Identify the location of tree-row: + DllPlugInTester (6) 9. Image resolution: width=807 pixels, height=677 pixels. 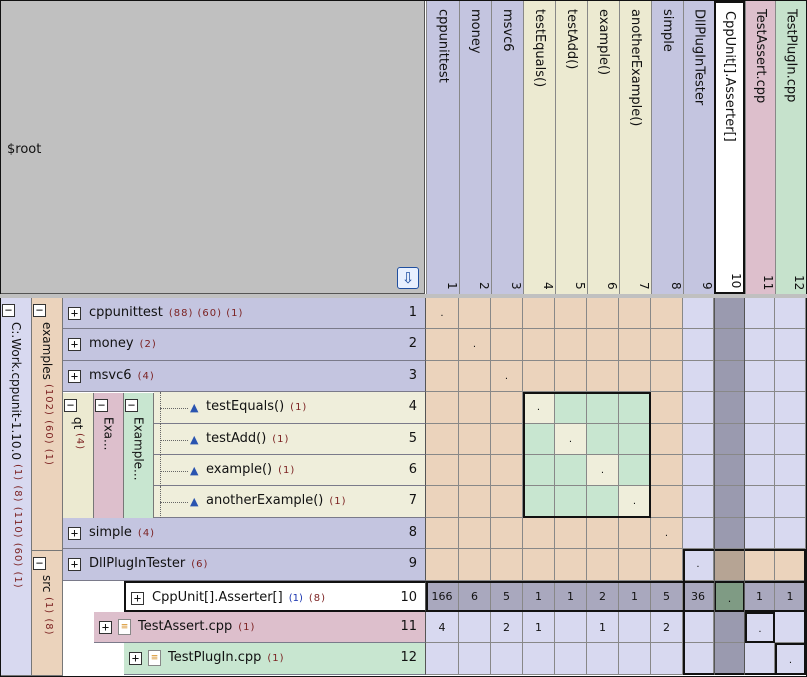
(244, 565).